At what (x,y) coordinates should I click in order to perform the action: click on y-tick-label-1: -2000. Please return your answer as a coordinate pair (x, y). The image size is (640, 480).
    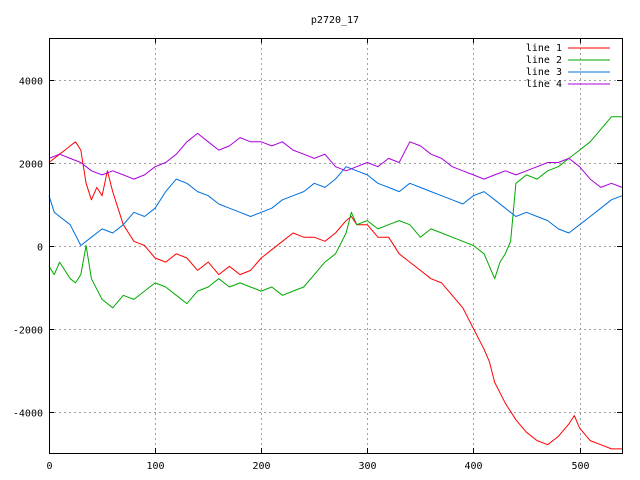
    Looking at the image, I should click on (28, 331).